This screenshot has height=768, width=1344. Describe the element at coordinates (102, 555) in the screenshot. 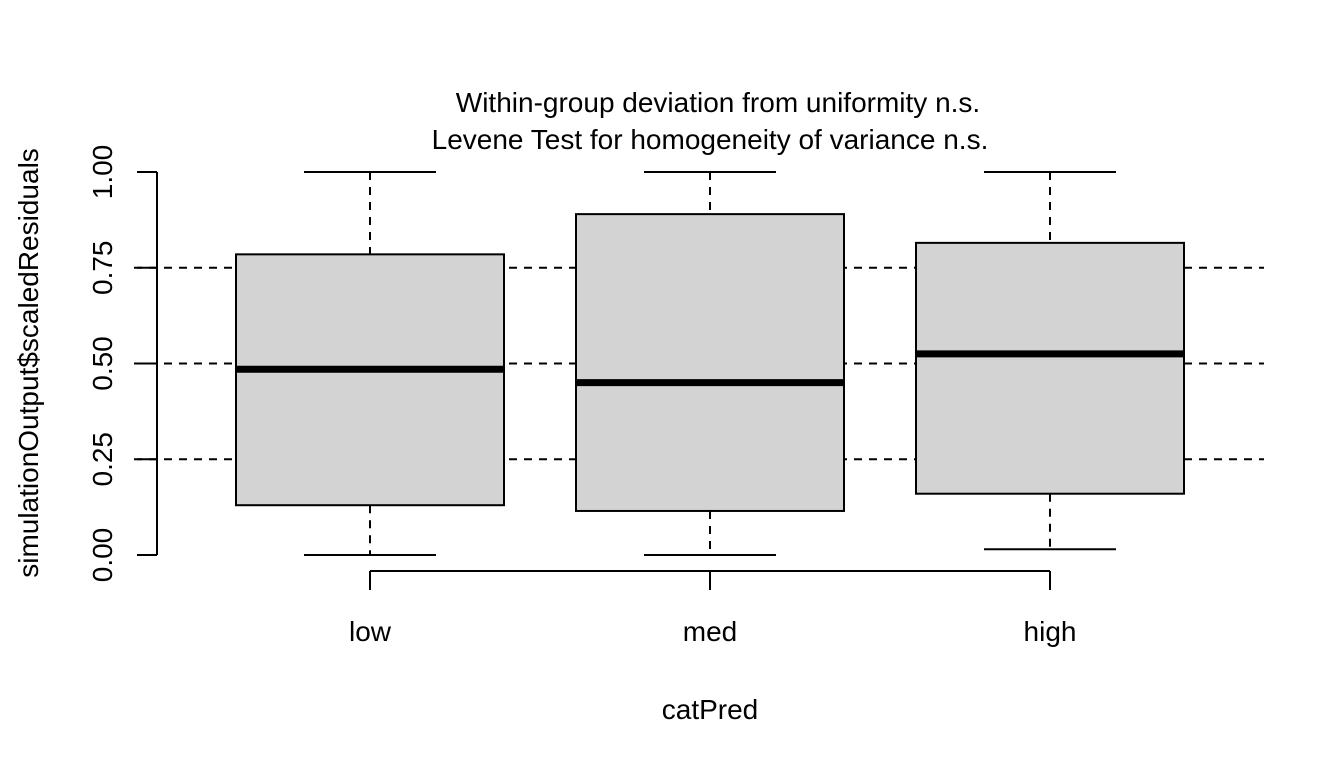

I see `y-tick-label: 0.00` at that location.